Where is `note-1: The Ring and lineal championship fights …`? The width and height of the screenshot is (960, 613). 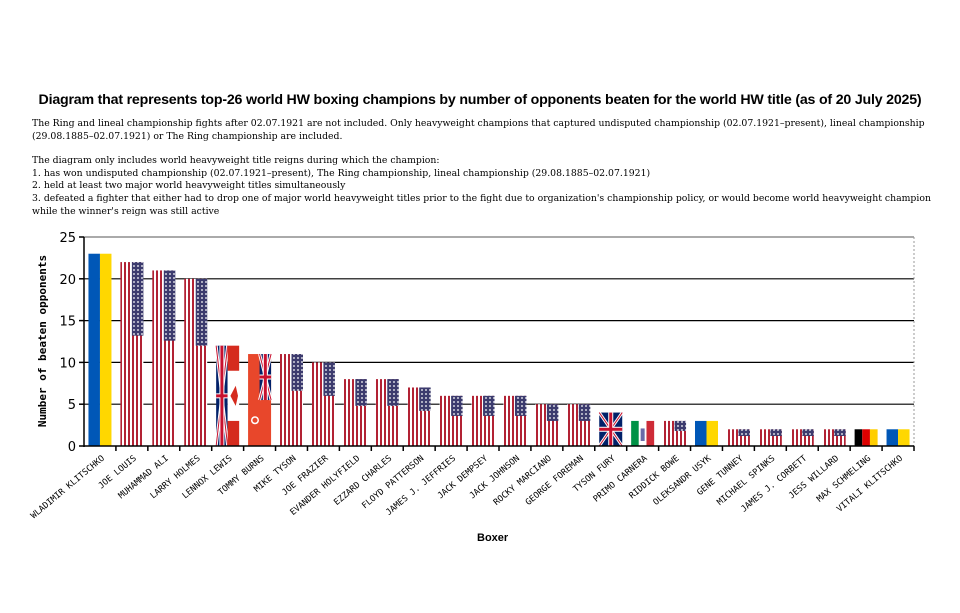 note-1: The Ring and lineal championship fights … is located at coordinates (478, 130).